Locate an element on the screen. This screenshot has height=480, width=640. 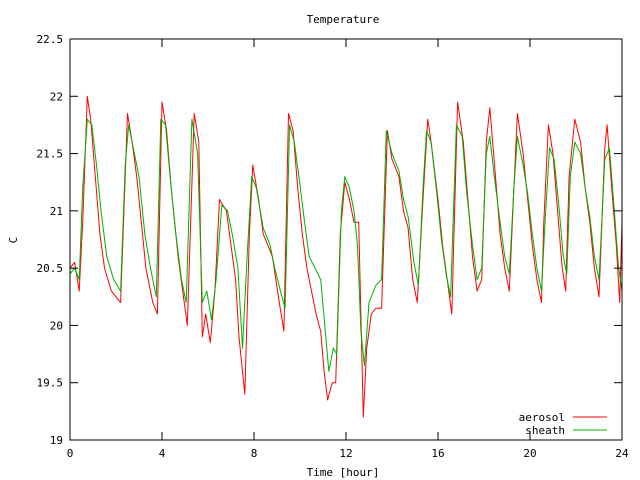
x-axis-label: Time [hour] is located at coordinates (343, 472).